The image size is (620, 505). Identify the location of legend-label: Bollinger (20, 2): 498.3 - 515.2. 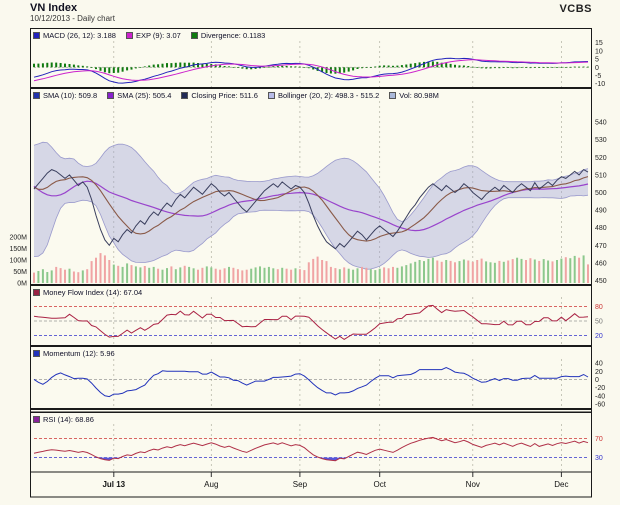
(328, 95).